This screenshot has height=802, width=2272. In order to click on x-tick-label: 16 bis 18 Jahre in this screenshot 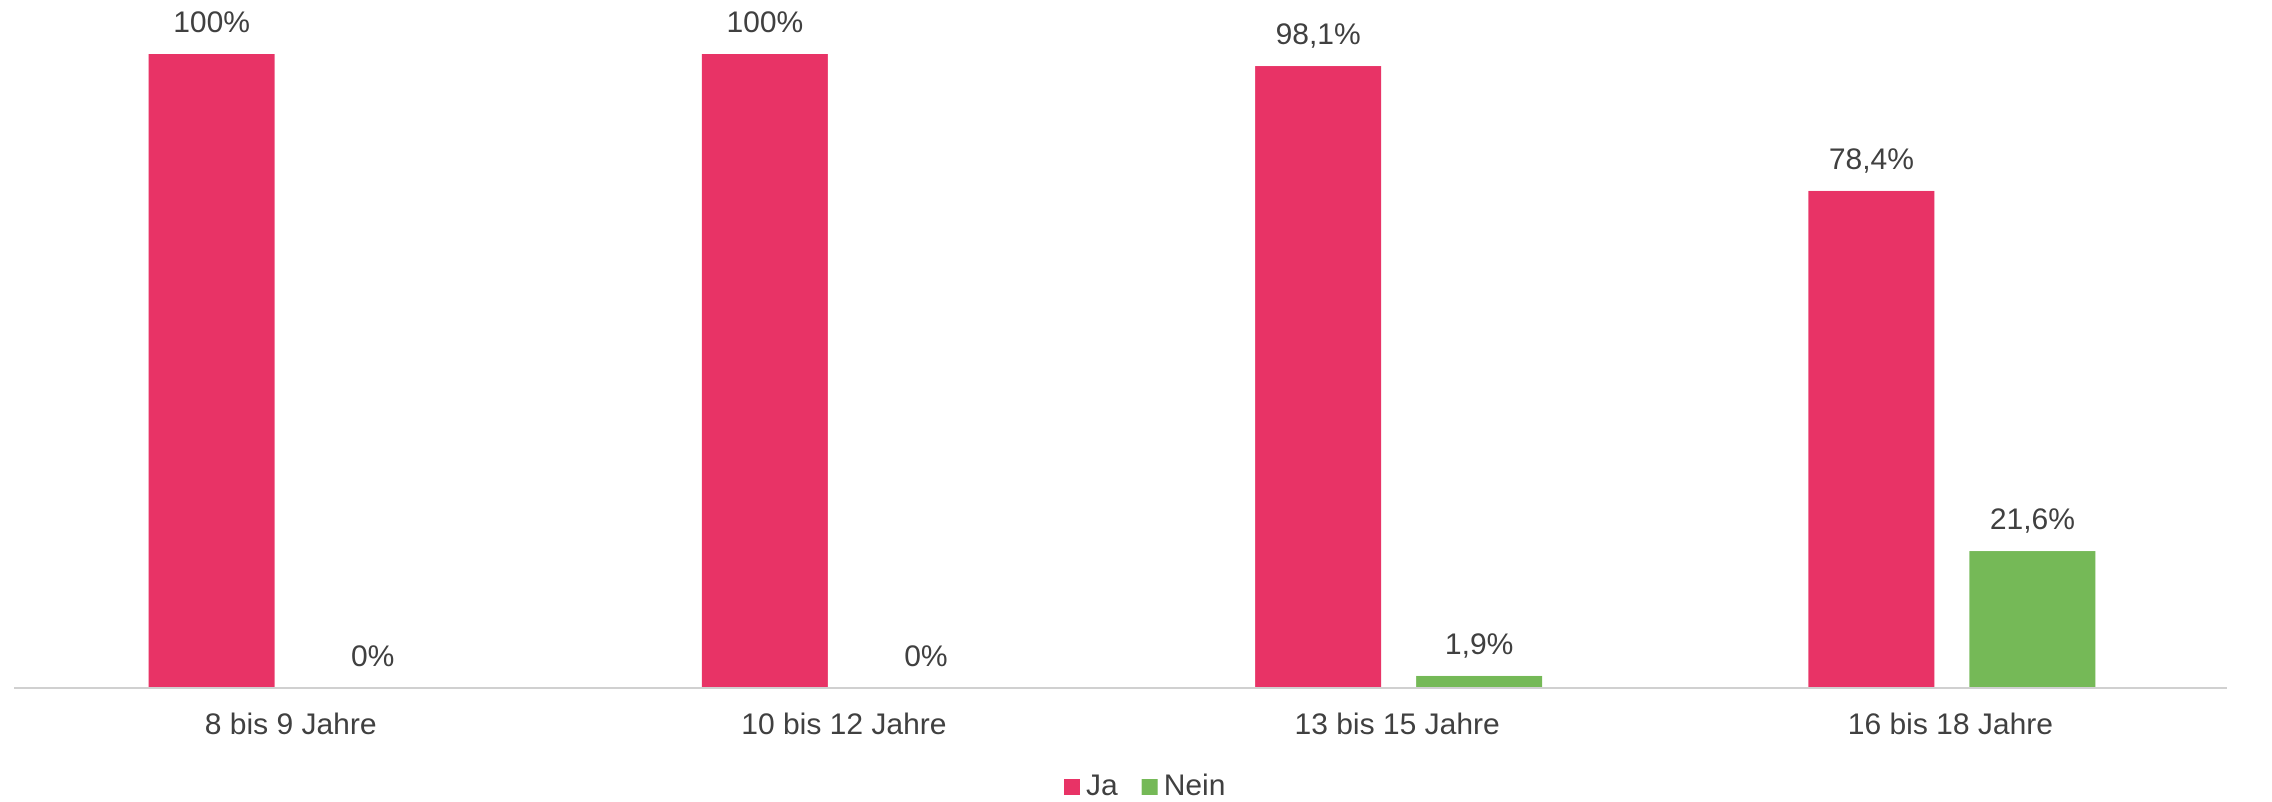, I will do `click(1950, 724)`.